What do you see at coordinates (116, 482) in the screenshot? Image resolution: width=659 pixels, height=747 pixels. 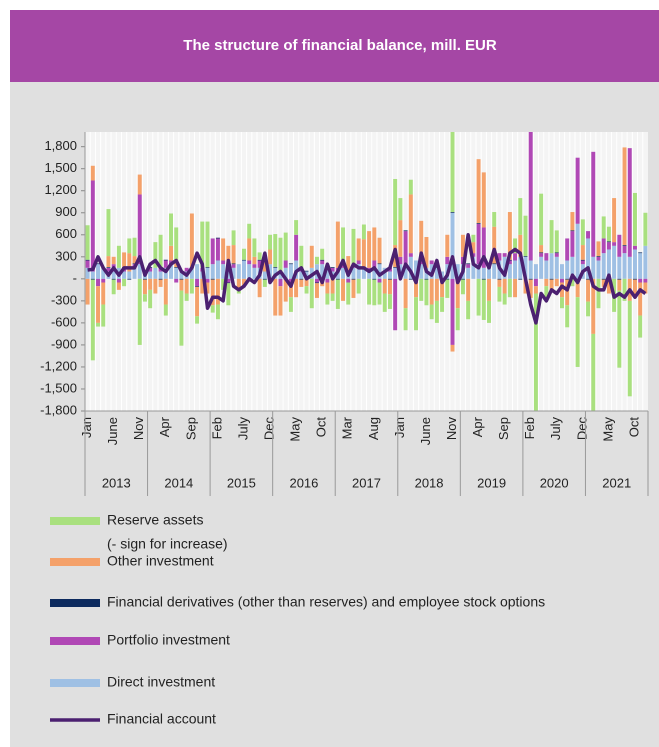 I see `year-label: 2013` at bounding box center [116, 482].